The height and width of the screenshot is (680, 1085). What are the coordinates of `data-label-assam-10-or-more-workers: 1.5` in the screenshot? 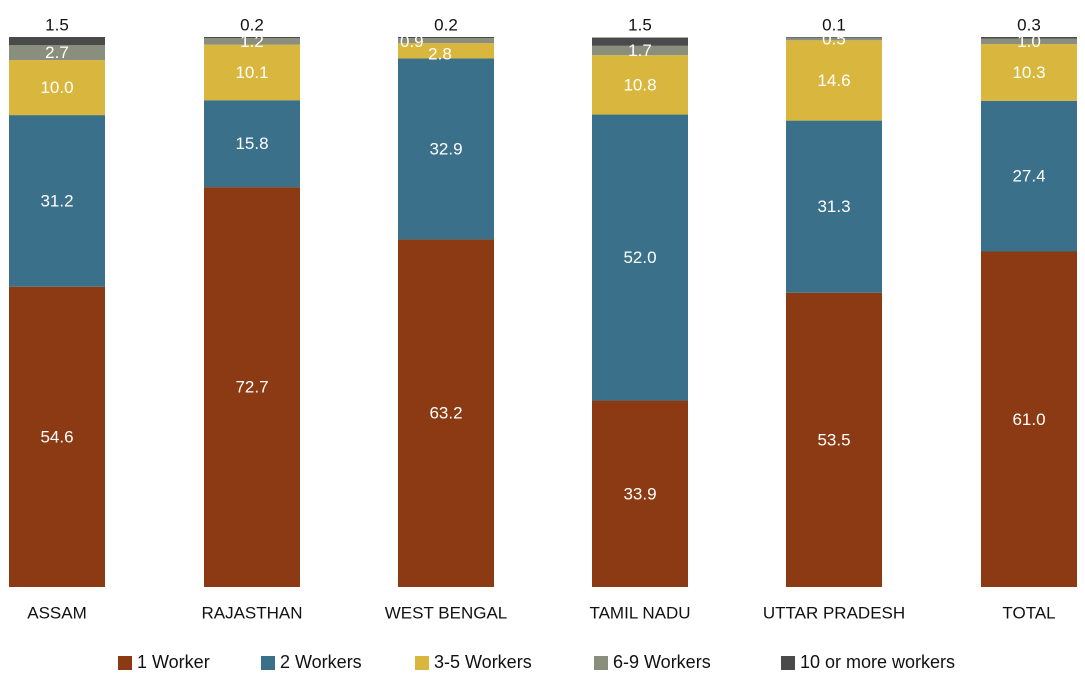 It's located at (57, 25).